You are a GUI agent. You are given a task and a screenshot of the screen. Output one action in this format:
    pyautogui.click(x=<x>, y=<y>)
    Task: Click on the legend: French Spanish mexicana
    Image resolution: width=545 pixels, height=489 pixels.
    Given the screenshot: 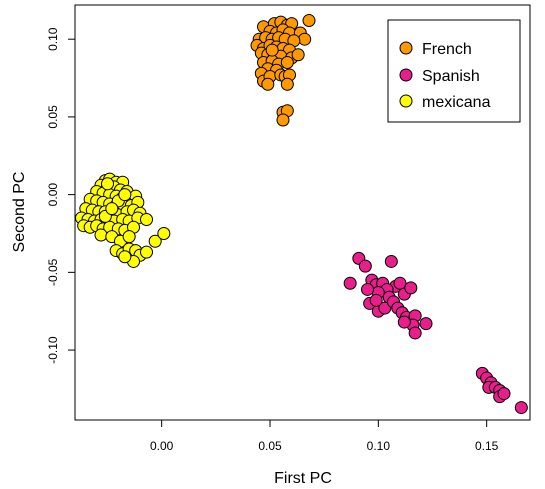 What is the action you would take?
    pyautogui.click(x=454, y=71)
    